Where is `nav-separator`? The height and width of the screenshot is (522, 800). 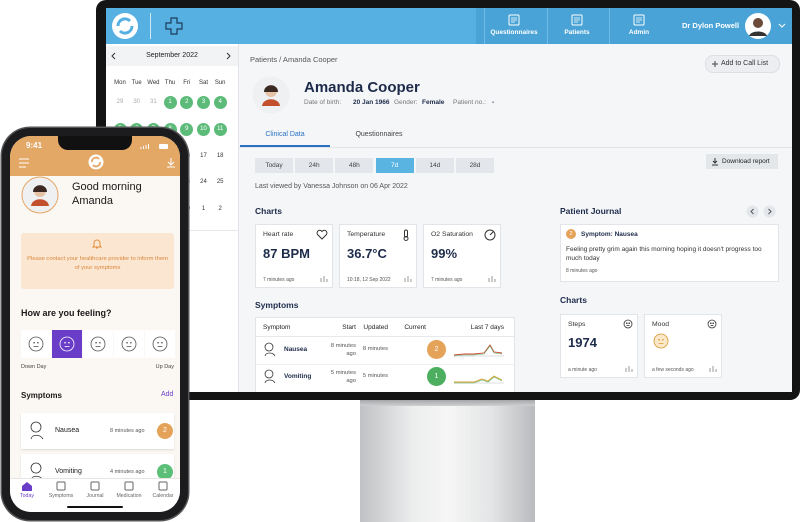 nav-separator is located at coordinates (484, 26).